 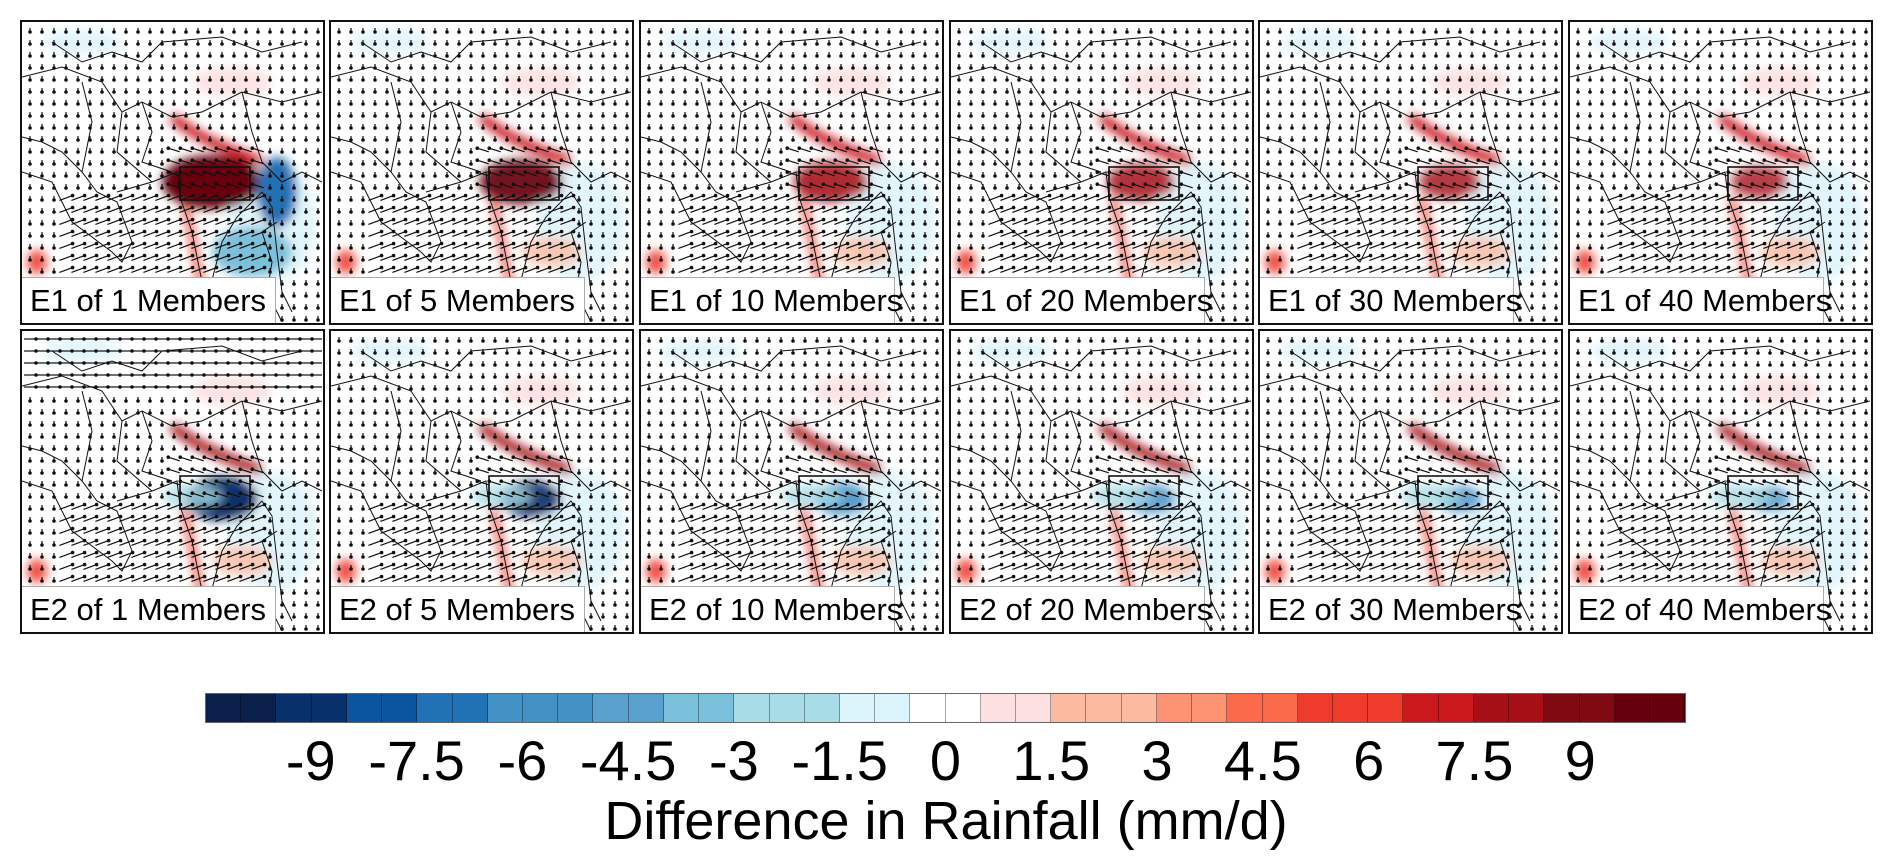 What do you see at coordinates (149, 300) in the screenshot?
I see `panel-label: E1 of 1 Members` at bounding box center [149, 300].